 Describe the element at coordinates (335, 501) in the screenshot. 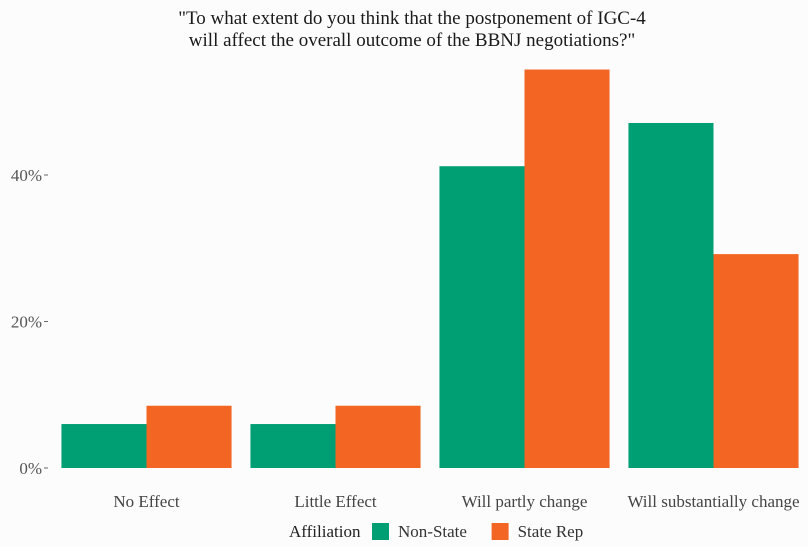

I see `x-tick-label: Little Effect` at that location.